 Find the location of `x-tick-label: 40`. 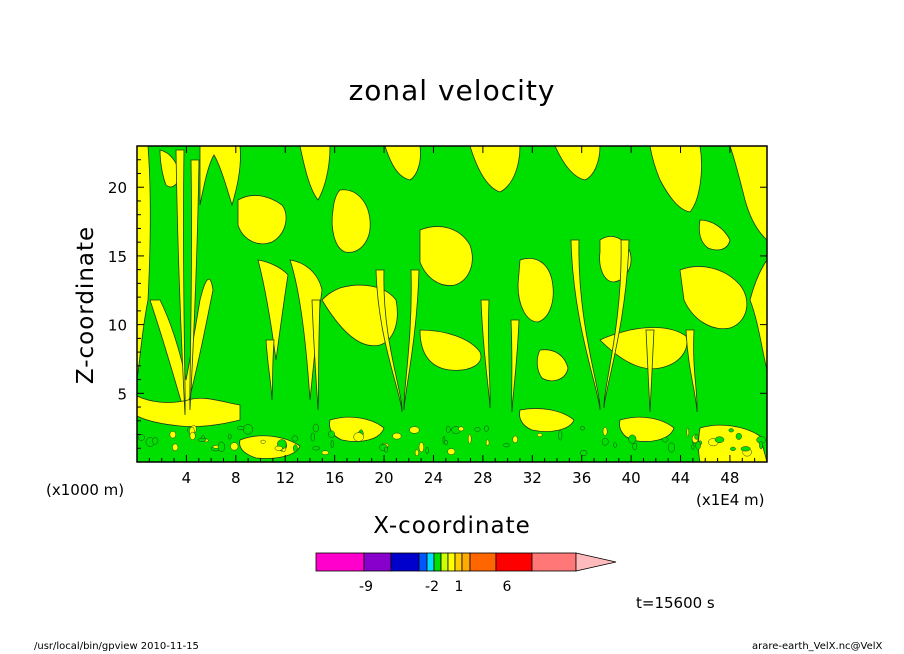

x-tick-label: 40 is located at coordinates (631, 478).